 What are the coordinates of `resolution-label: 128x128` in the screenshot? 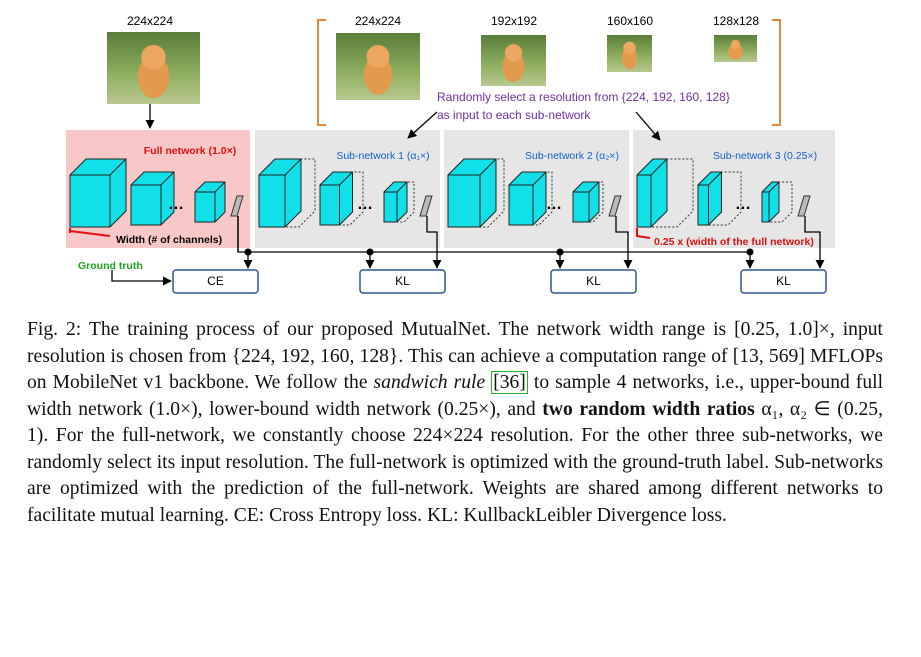 It's located at (736, 21).